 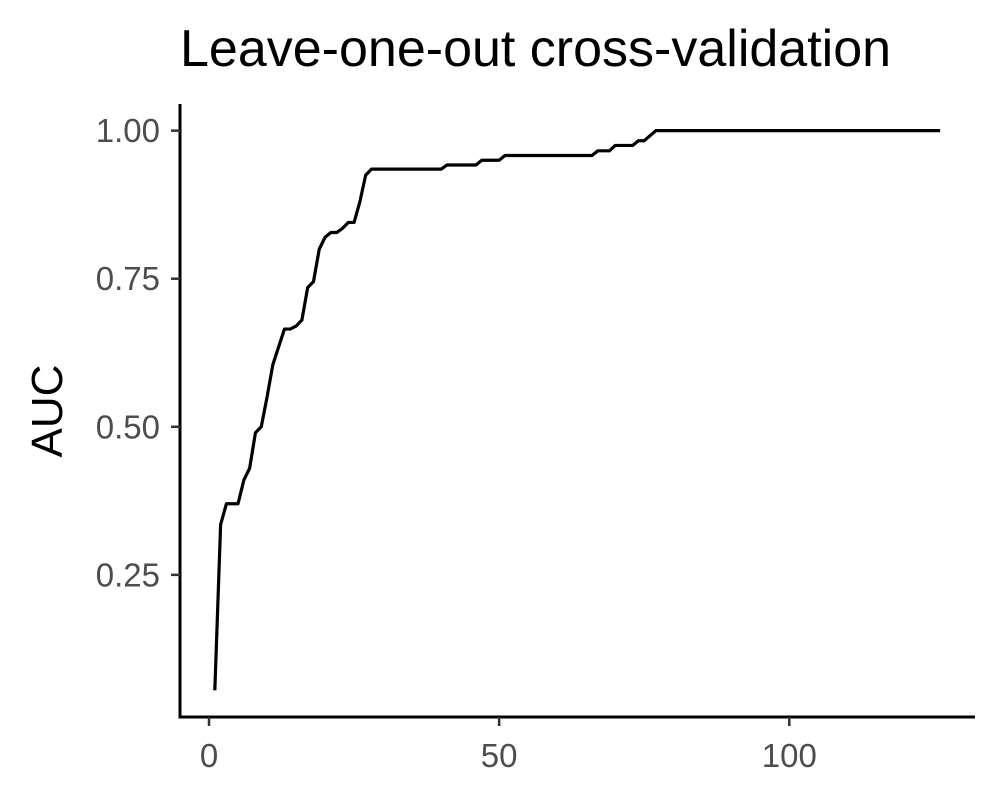 I want to click on y-tick-label: 0.25, so click(x=128, y=574).